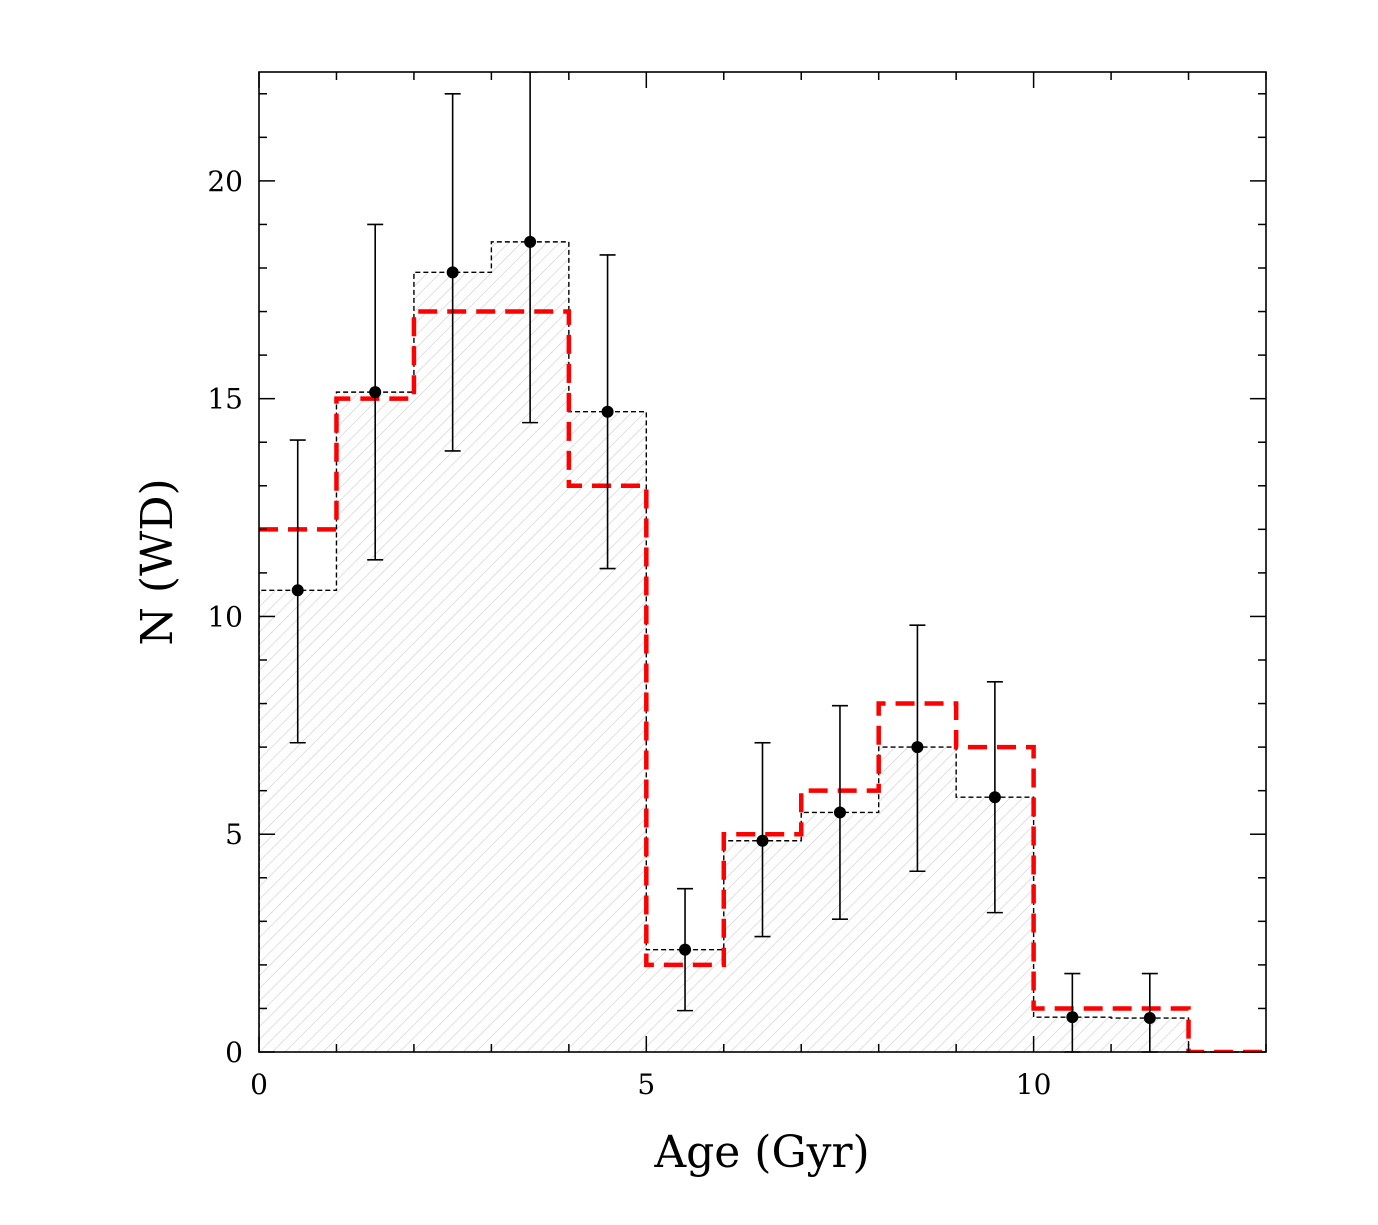 The height and width of the screenshot is (1225, 1378). What do you see at coordinates (761, 1152) in the screenshot?
I see `x-axis-title: Age (Gyr)` at bounding box center [761, 1152].